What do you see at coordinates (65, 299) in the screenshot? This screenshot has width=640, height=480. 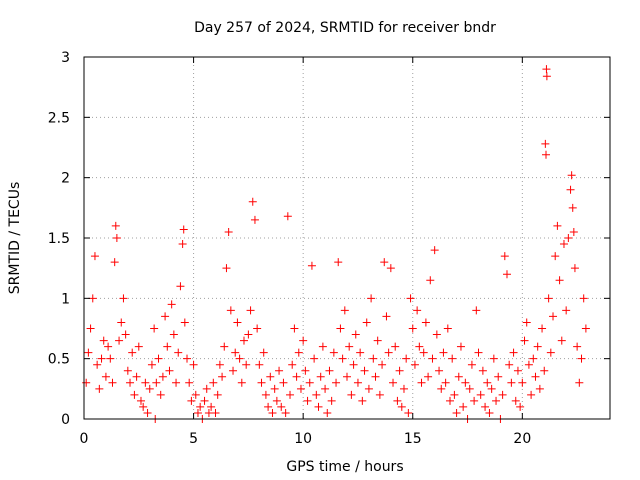 I see `y-tick-label: 1` at bounding box center [65, 299].